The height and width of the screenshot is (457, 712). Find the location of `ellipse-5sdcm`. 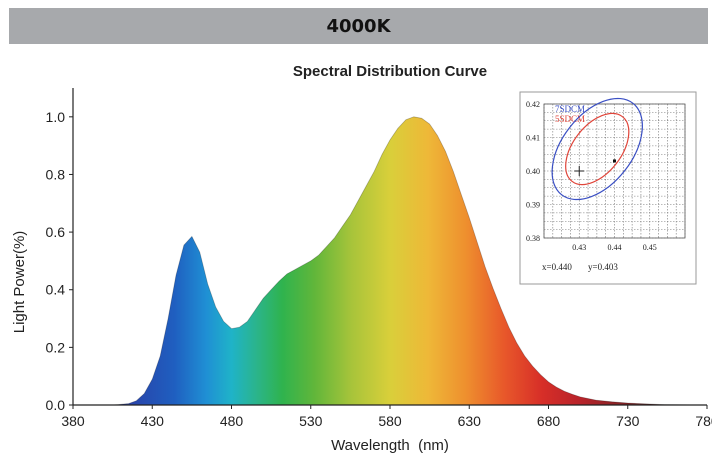

ellipse-5sdcm is located at coordinates (597, 149).